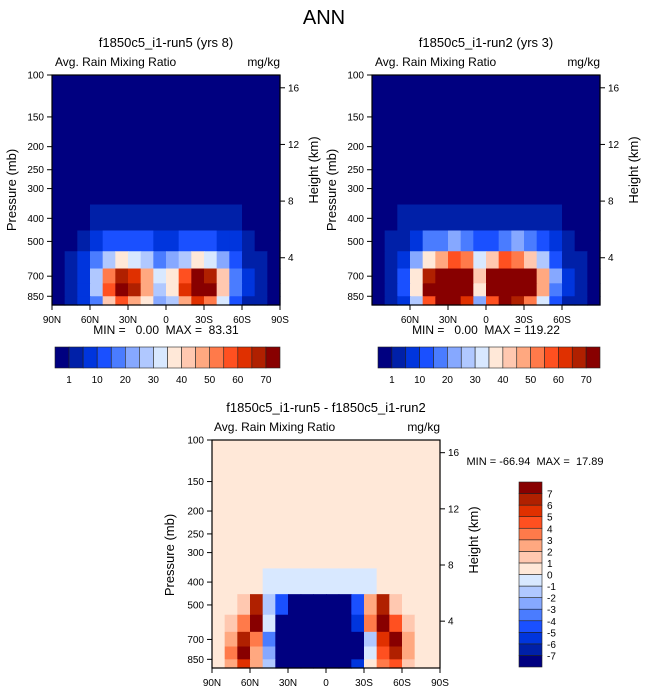 This screenshot has width=648, height=699. I want to click on x-tick-label: 30N, so click(288, 683).